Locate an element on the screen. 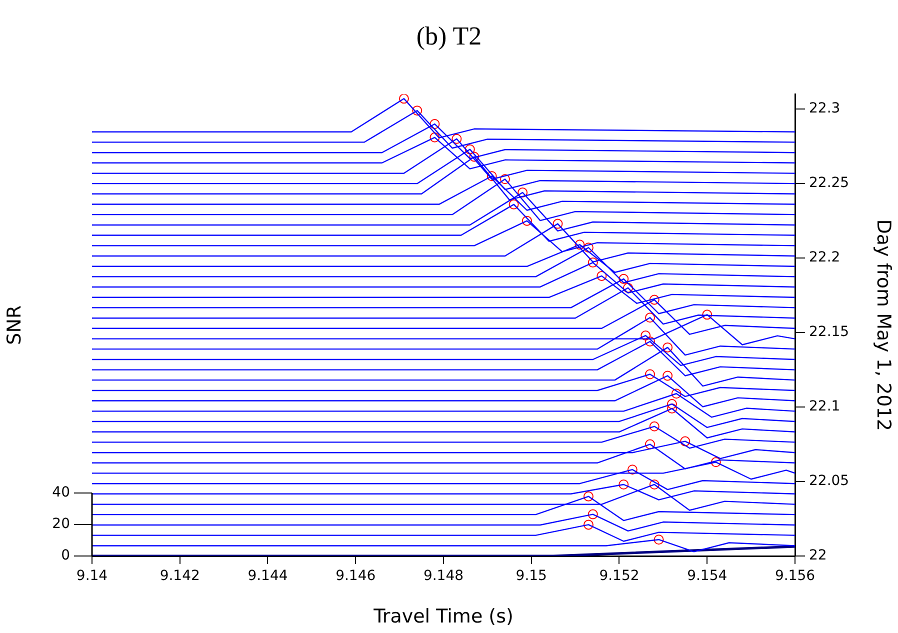 The width and height of the screenshot is (898, 633). y-tick-label: 22.1 is located at coordinates (824, 406).